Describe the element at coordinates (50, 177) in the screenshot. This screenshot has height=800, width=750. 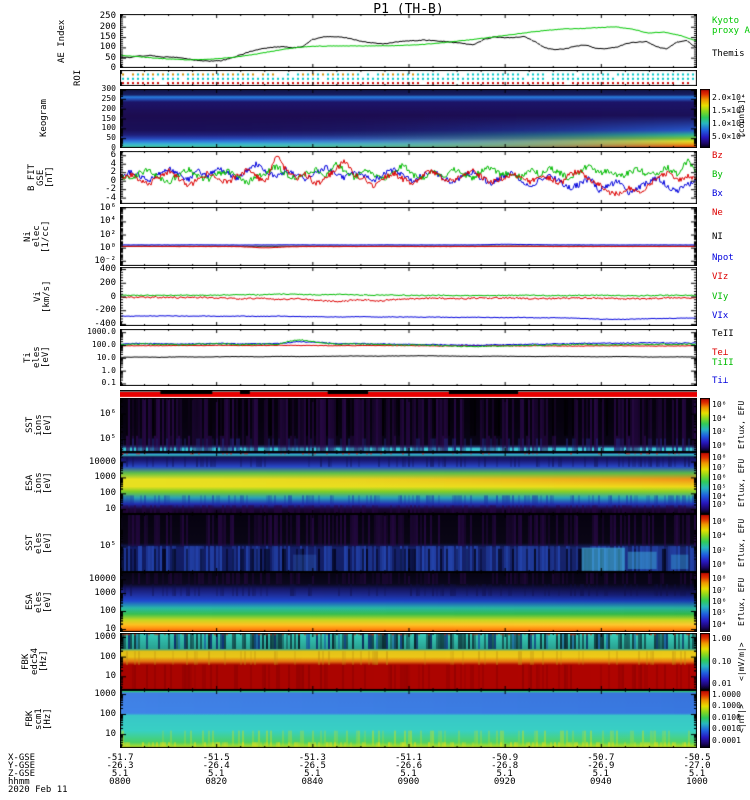
I see `axis-label-bfit: [nT]` at that location.